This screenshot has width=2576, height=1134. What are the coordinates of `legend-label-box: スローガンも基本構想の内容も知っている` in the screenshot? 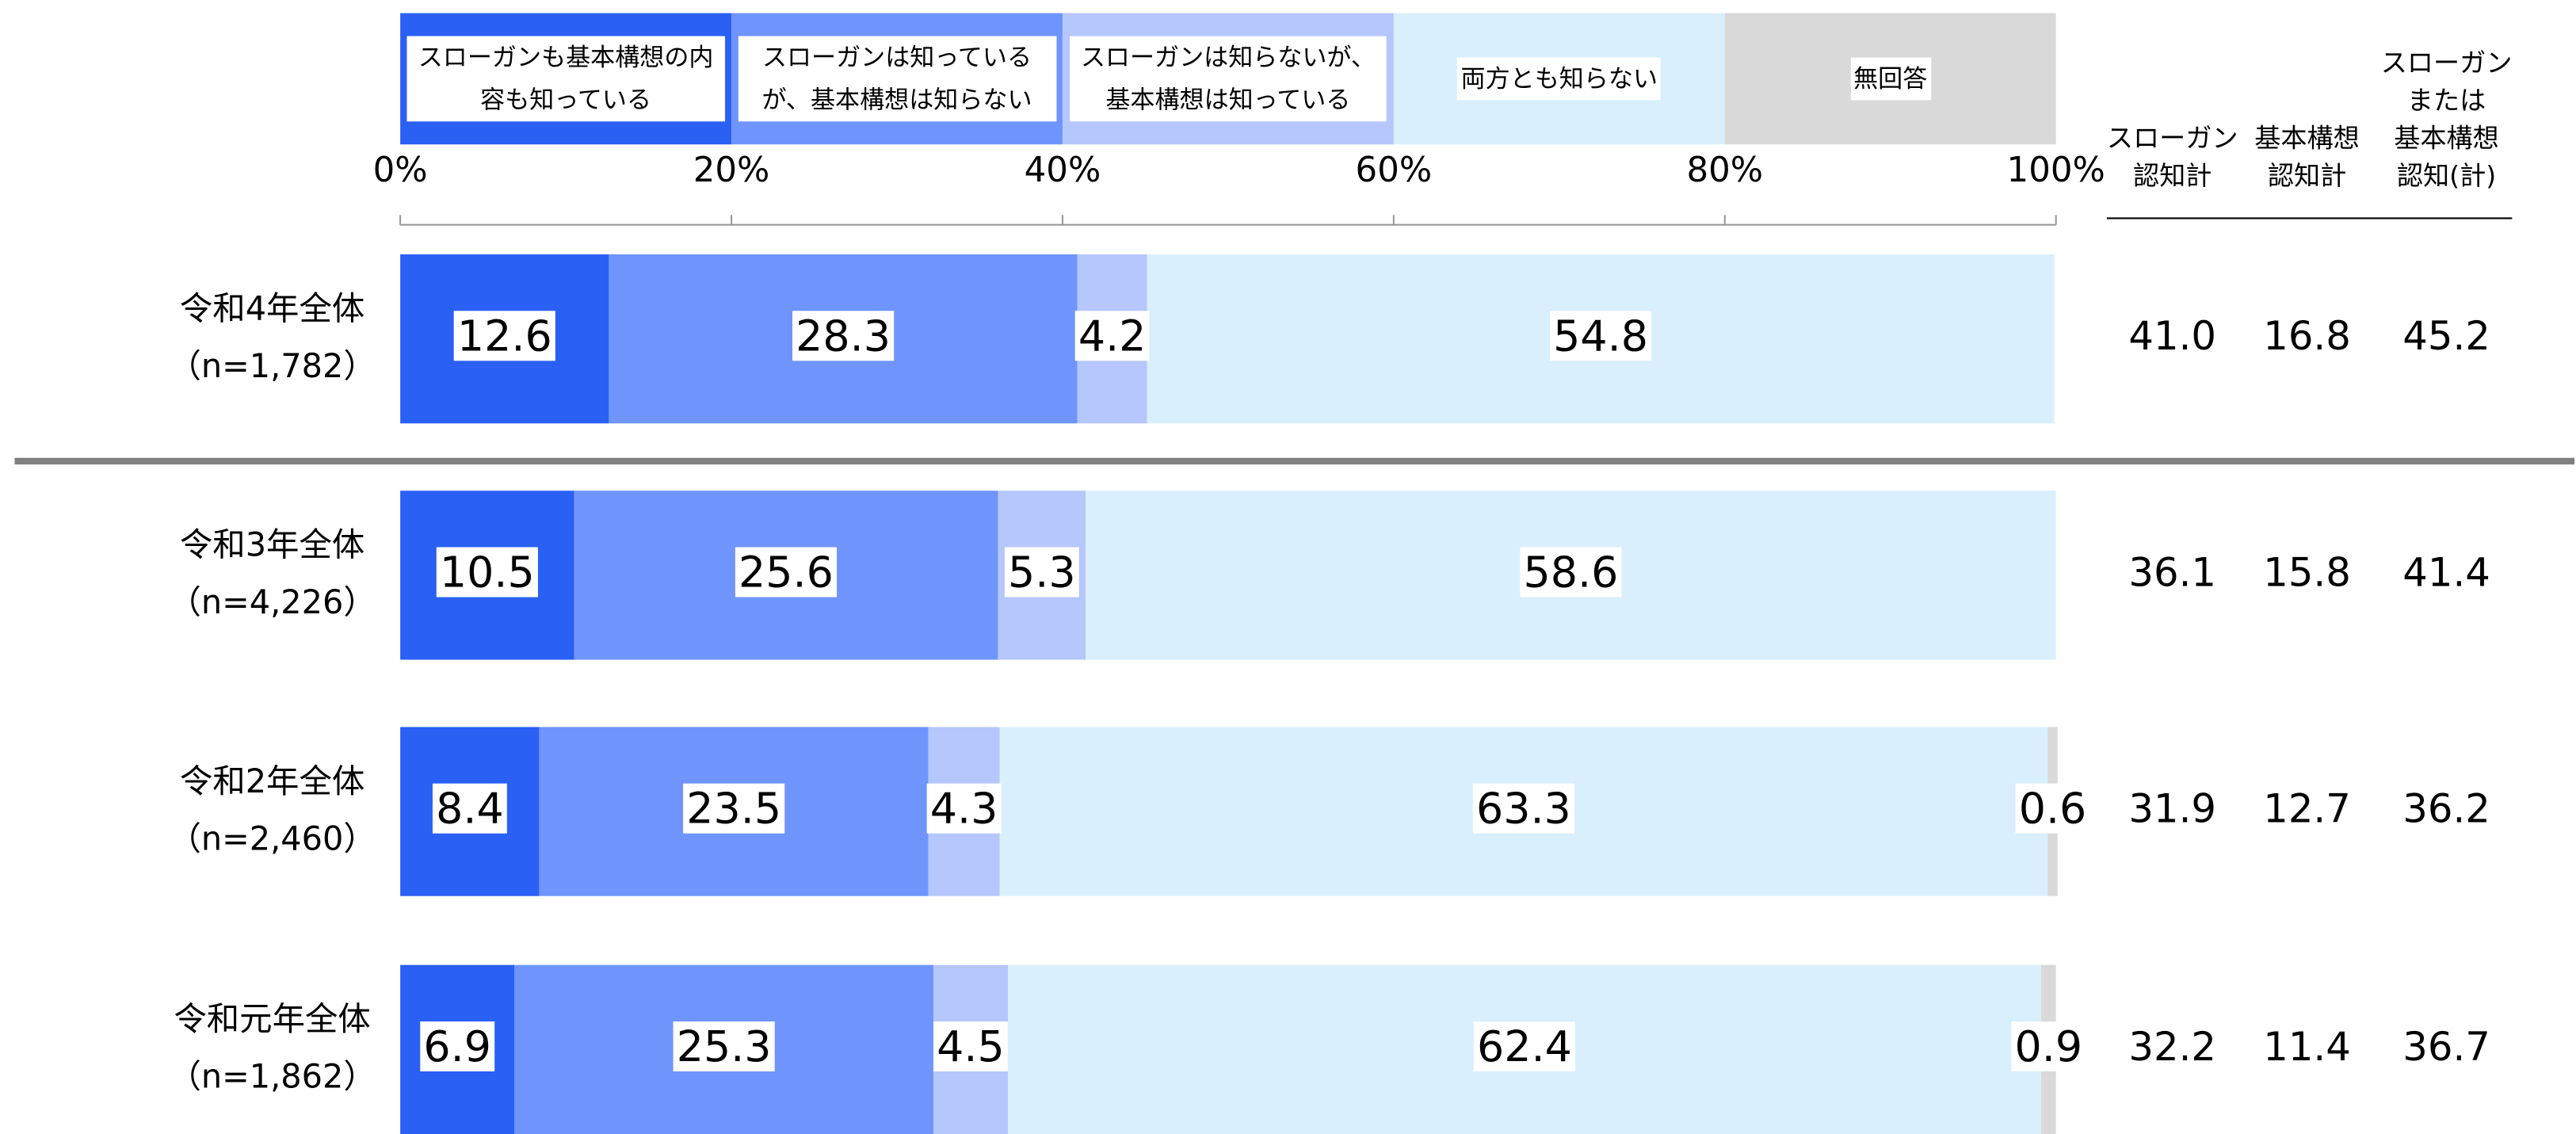 It's located at (565, 79).